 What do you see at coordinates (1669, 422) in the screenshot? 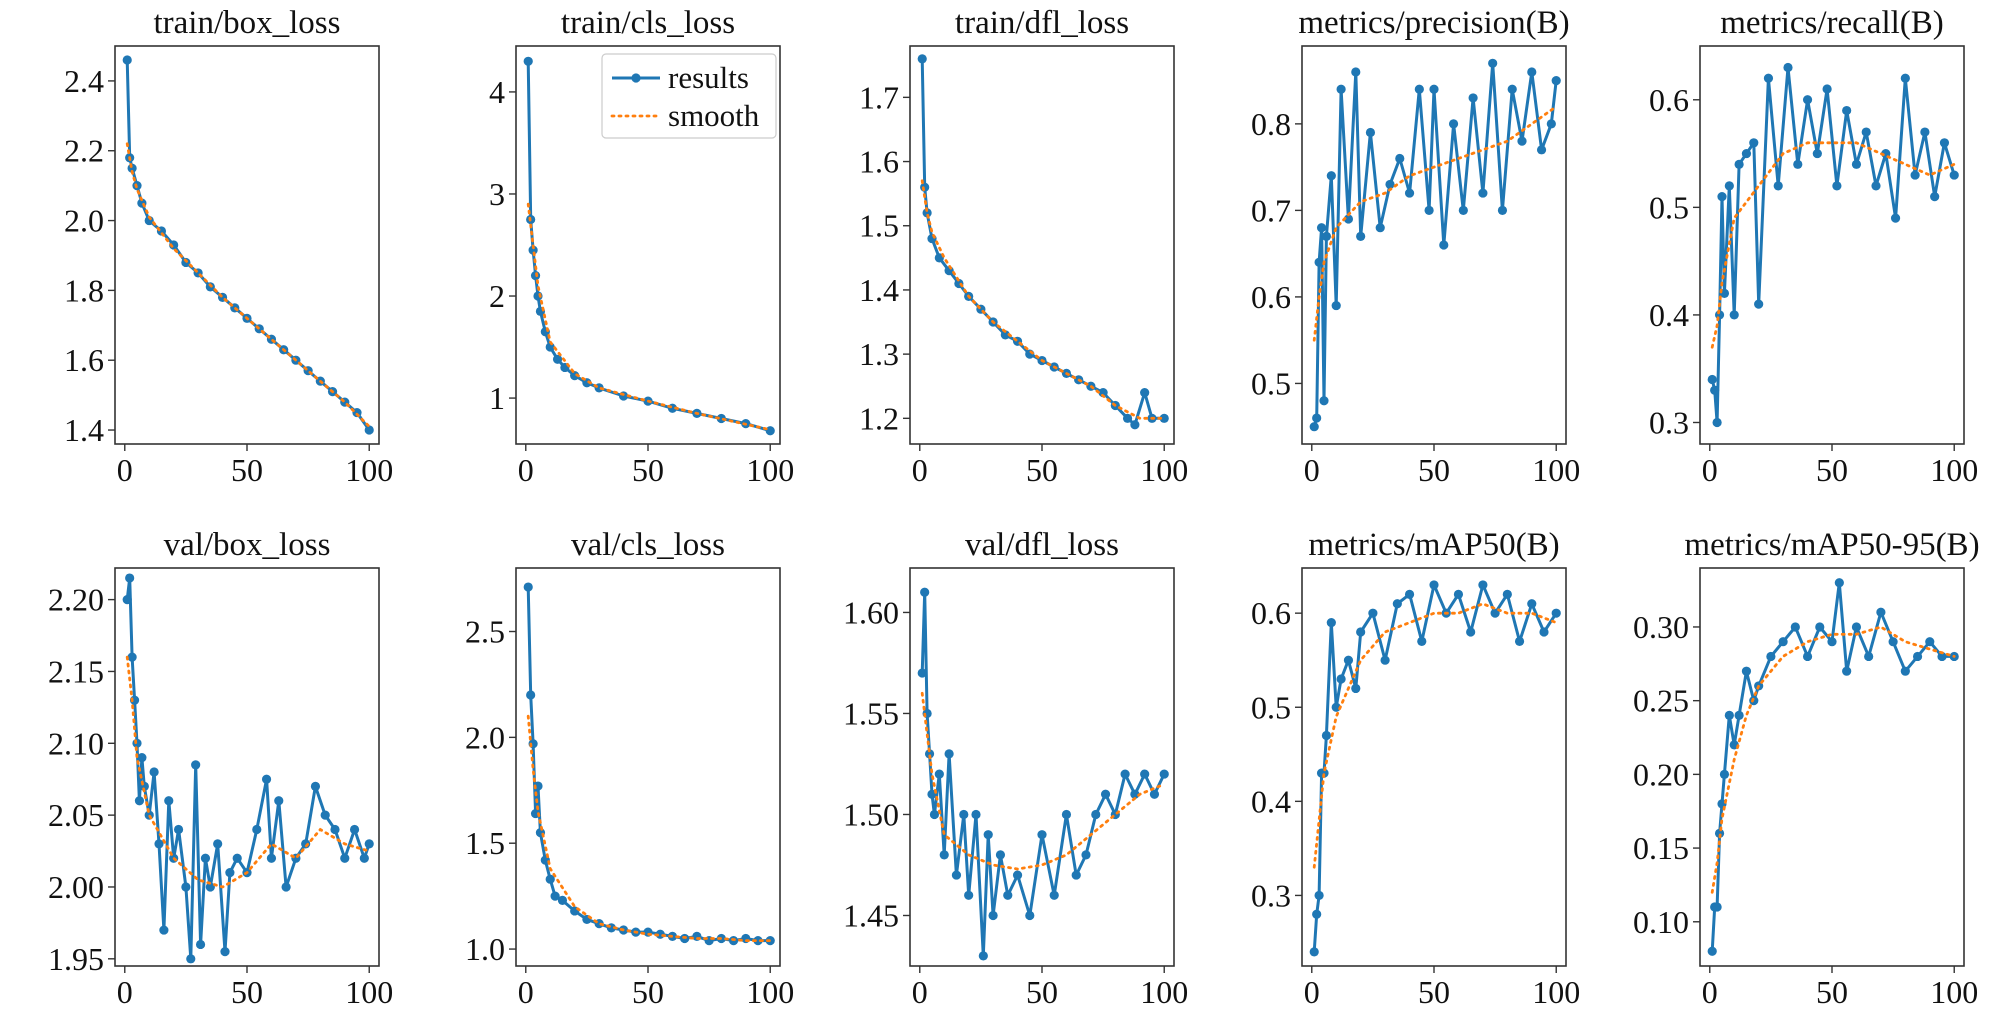
I see `y-tick-label: 0.3` at bounding box center [1669, 422].